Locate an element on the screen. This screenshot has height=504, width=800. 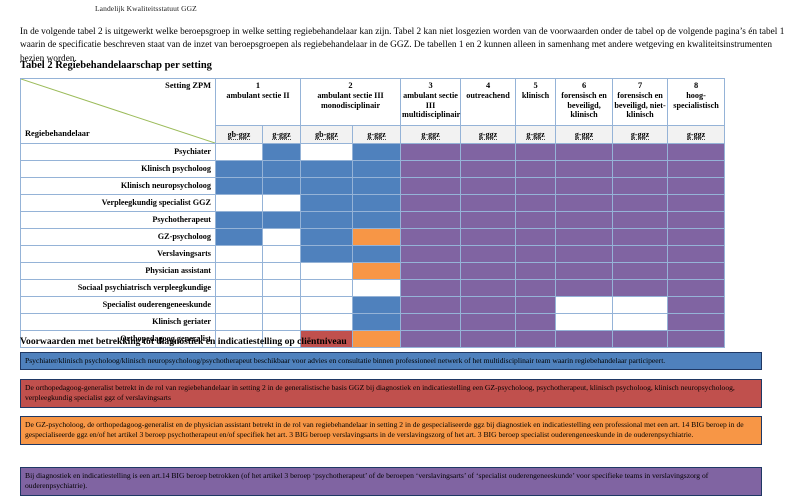
group-number-2: 2 is located at coordinates (350, 85).